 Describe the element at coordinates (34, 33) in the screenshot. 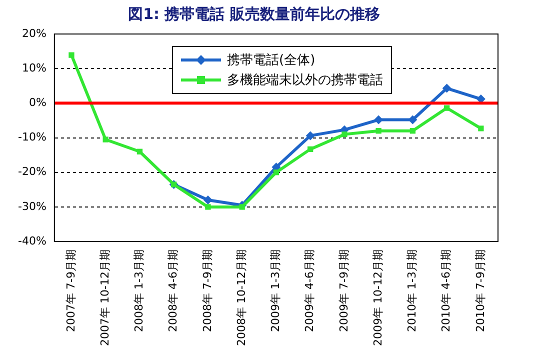

I see `y-tick-label: 20%` at that location.